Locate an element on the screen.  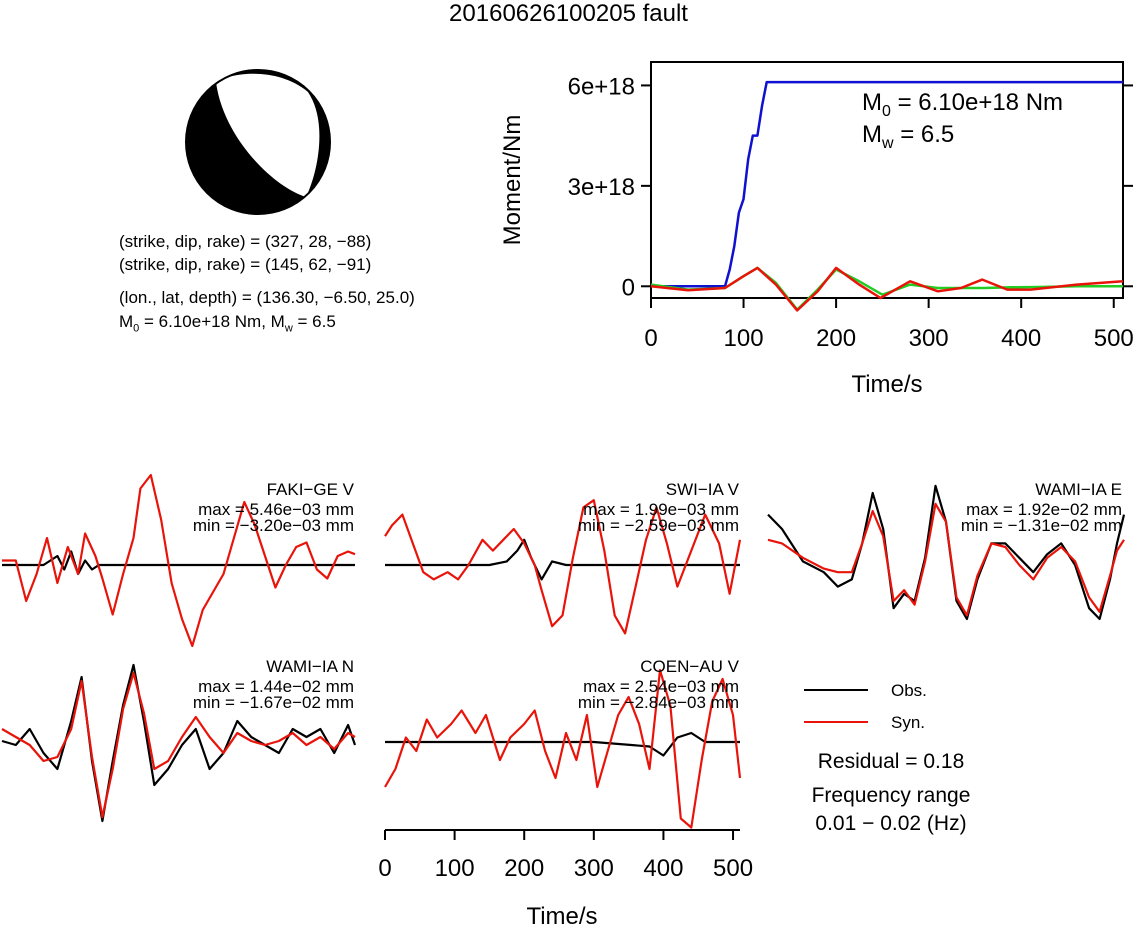
waveform-xtick-label: 300 is located at coordinates (594, 868).